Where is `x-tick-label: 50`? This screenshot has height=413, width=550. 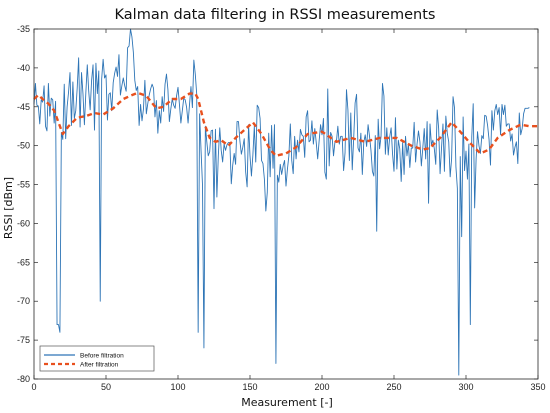
x-tick-label: 50 is located at coordinates (106, 387).